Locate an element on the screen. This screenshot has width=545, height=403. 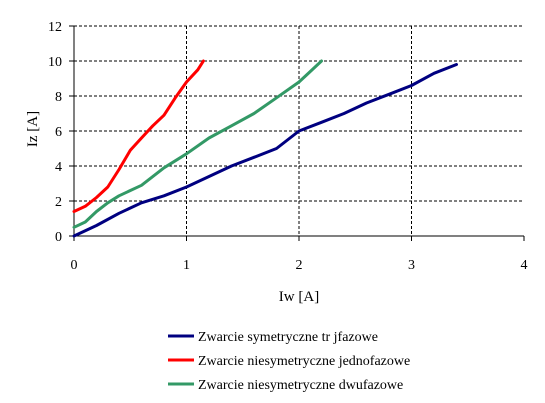
legend-label-2: Zwarcie niesymetryczne jednofazowe is located at coordinates (304, 361).